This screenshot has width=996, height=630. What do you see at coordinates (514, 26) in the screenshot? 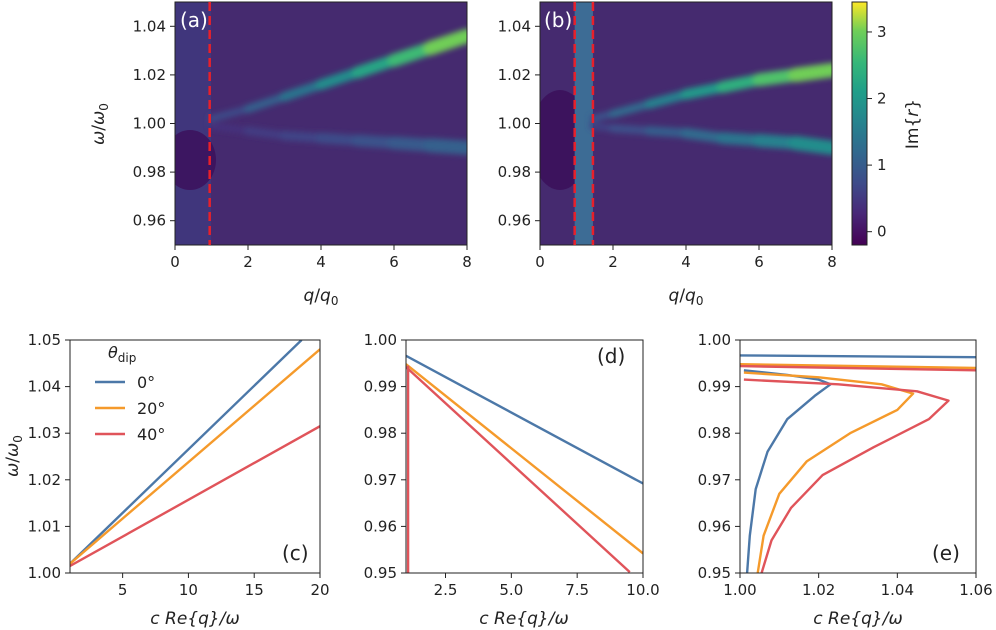
I see `panel-b-ytick-label: 1.04` at bounding box center [514, 26].